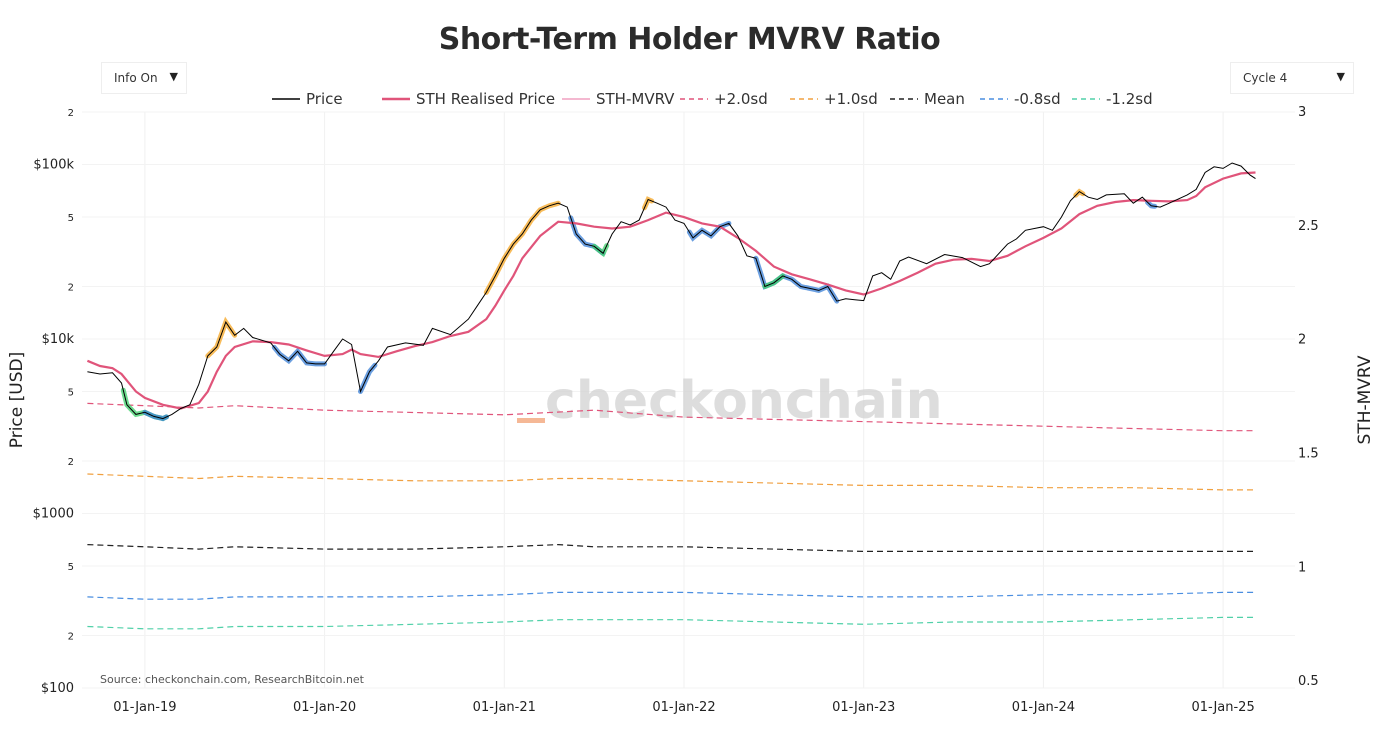  Describe the element at coordinates (1129, 99) in the screenshot. I see `legend-label: -1.2sd` at that location.